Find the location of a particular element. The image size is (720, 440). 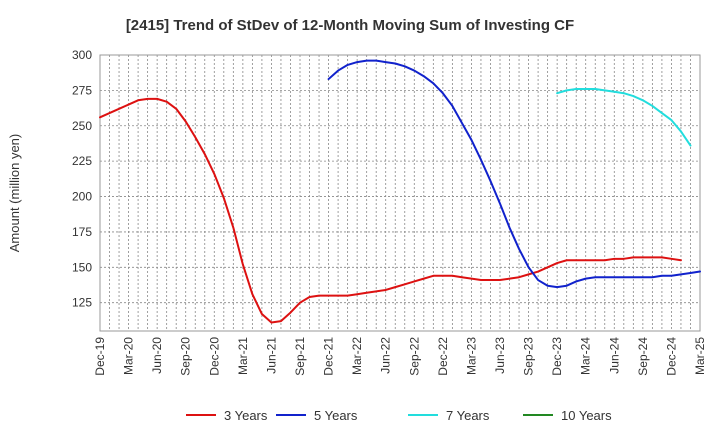

y-tick-label: 150 is located at coordinates (82, 267).